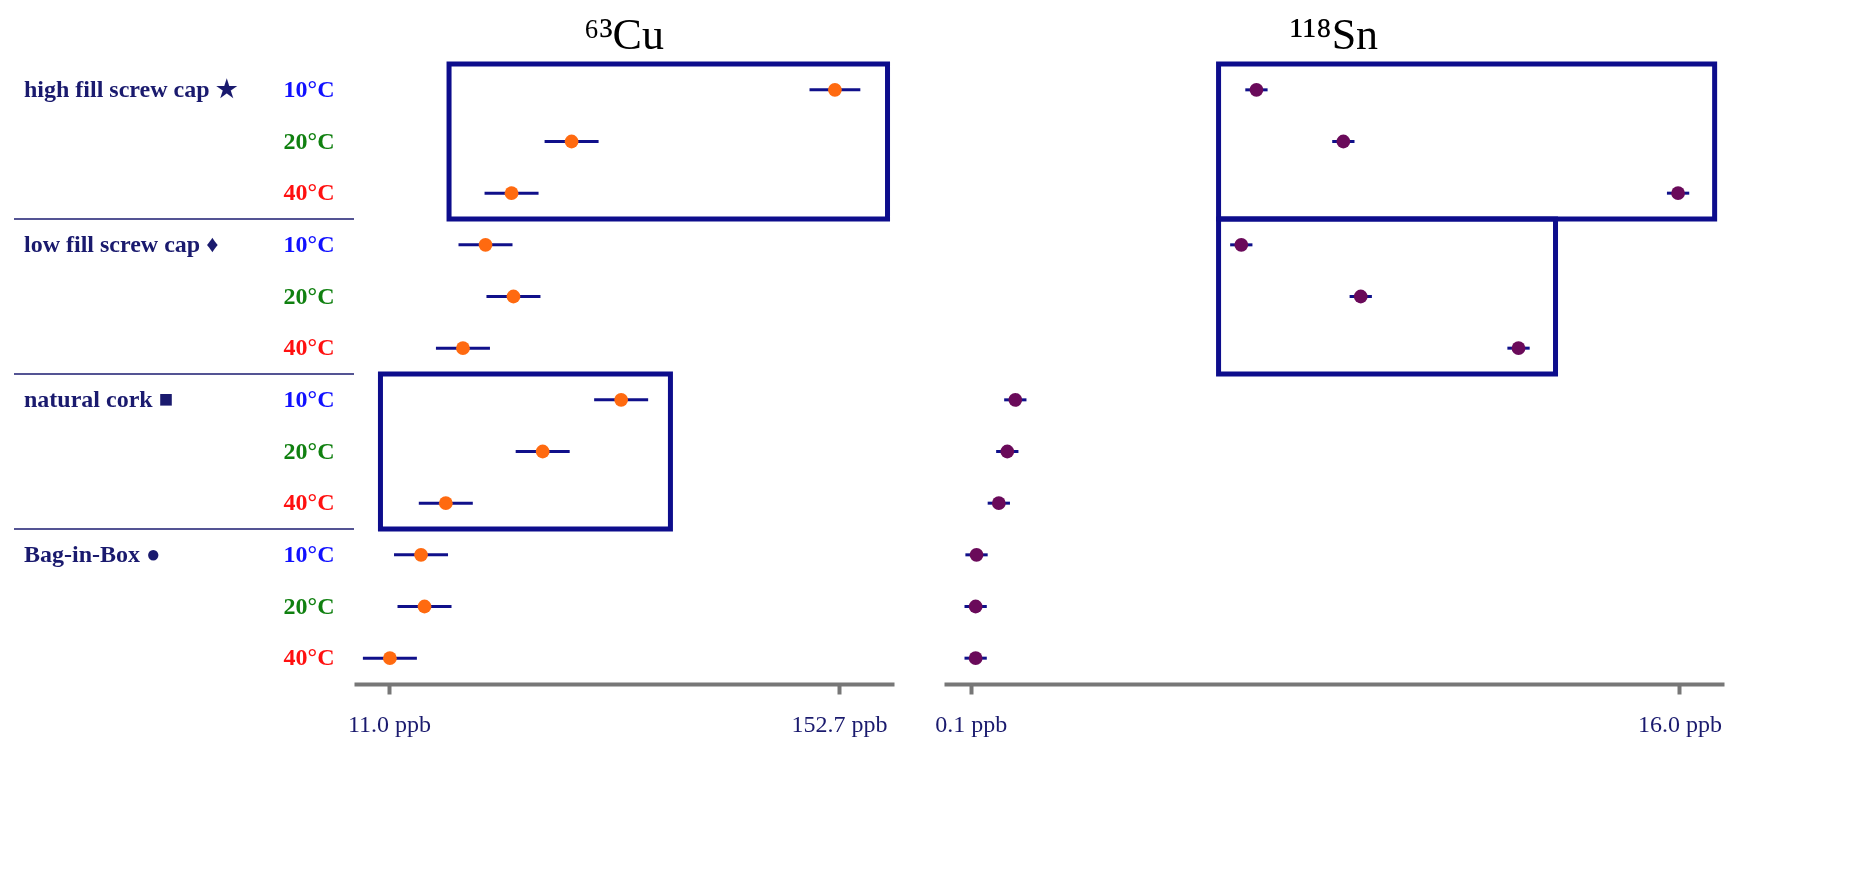 This screenshot has width=1849, height=895. I want to click on text: high fill screw cap ★, so click(131, 88).